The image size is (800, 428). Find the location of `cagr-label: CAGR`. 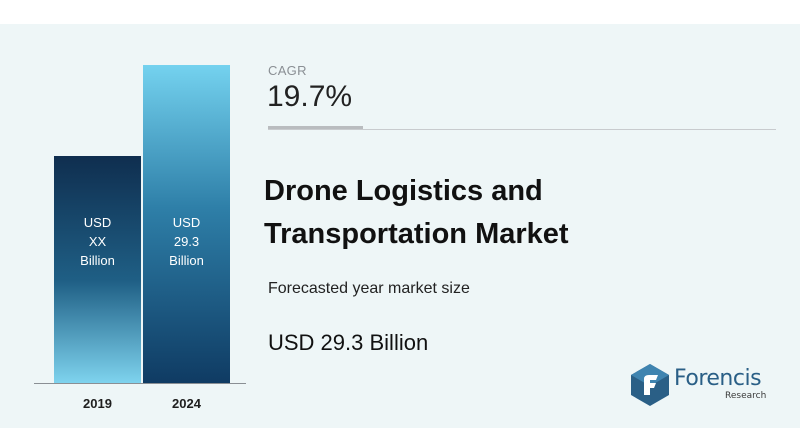

cagr-label: CAGR is located at coordinates (287, 70).